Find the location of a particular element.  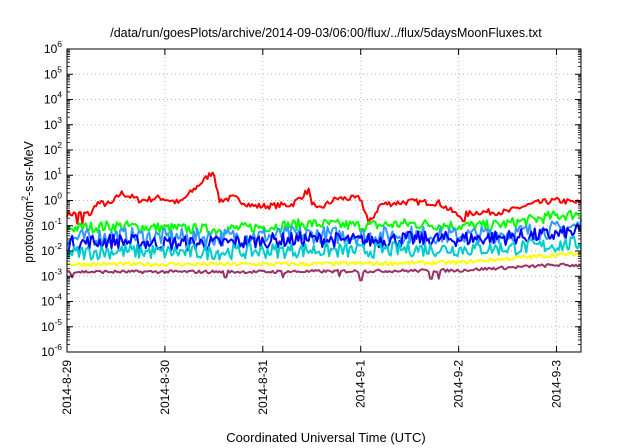

svg-text: protons/cm2-s-sr-MeV is located at coordinates (28, 201).